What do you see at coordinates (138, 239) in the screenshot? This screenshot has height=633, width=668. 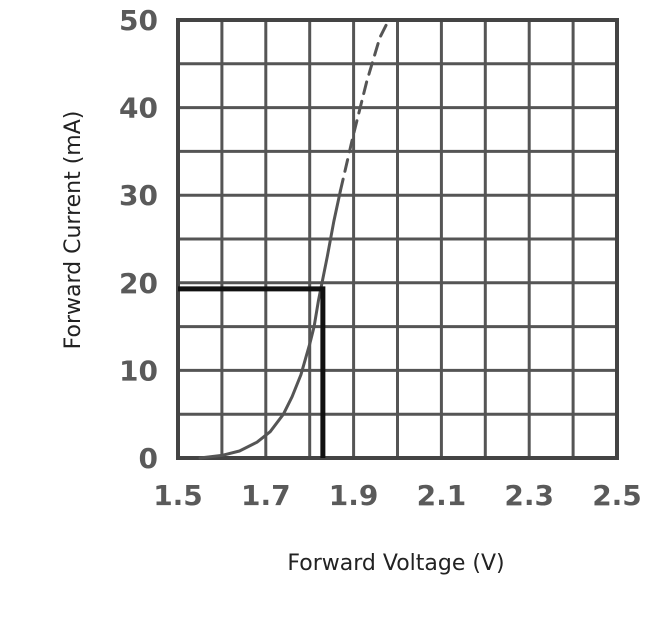 I see `y-tick-labels: 0 10 20 30 40 50` at bounding box center [138, 239].